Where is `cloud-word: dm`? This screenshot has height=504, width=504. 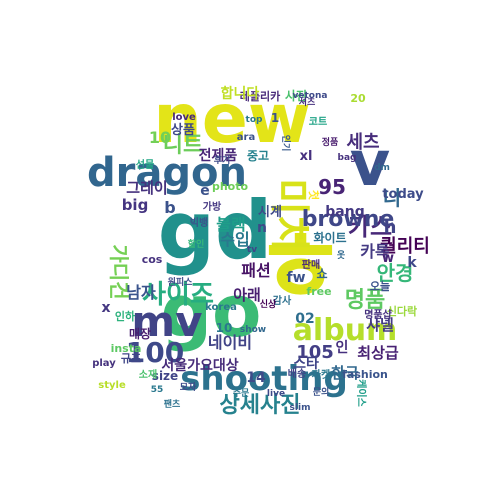
cloud-word: dm is located at coordinates (382, 168).